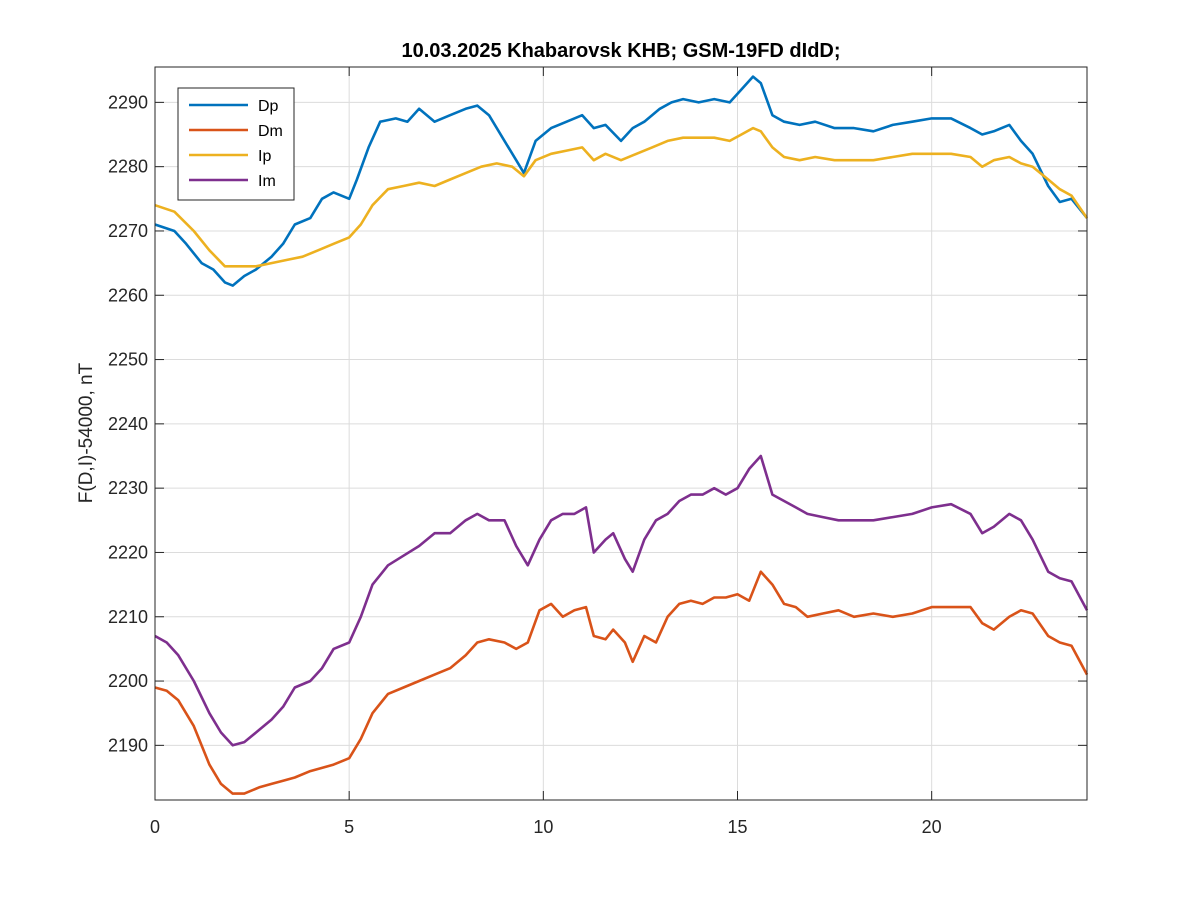 This screenshot has height=900, width=1200. I want to click on y-tick-label: 2250, so click(128, 360).